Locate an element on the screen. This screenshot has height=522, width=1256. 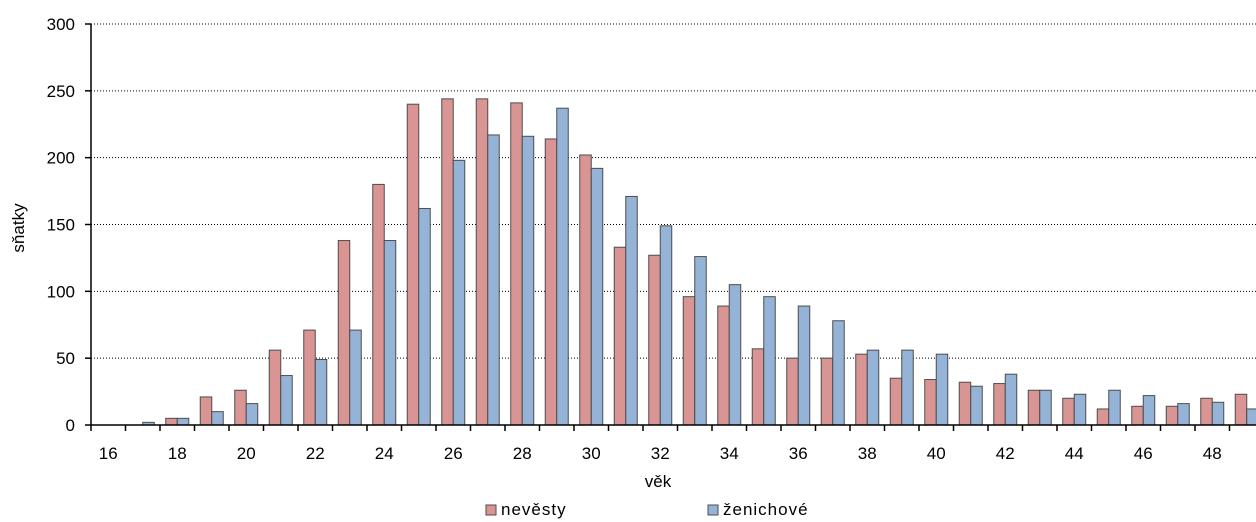
y-tick-label: 50 is located at coordinates (65, 358).